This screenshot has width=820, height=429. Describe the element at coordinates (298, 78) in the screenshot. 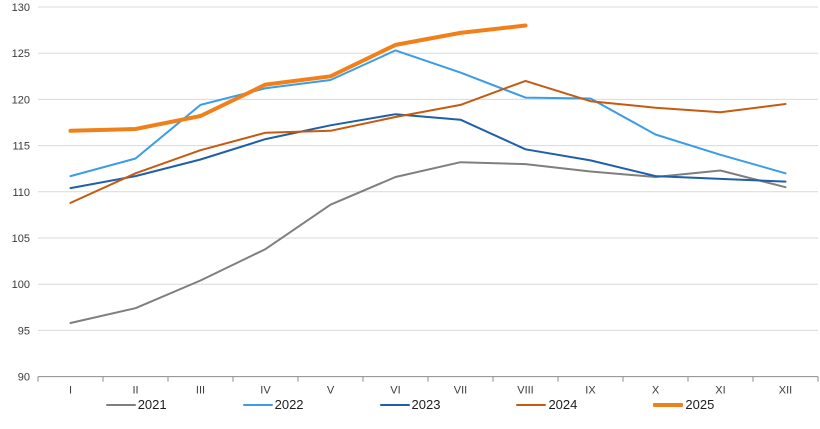

I see `series-line-2025` at that location.